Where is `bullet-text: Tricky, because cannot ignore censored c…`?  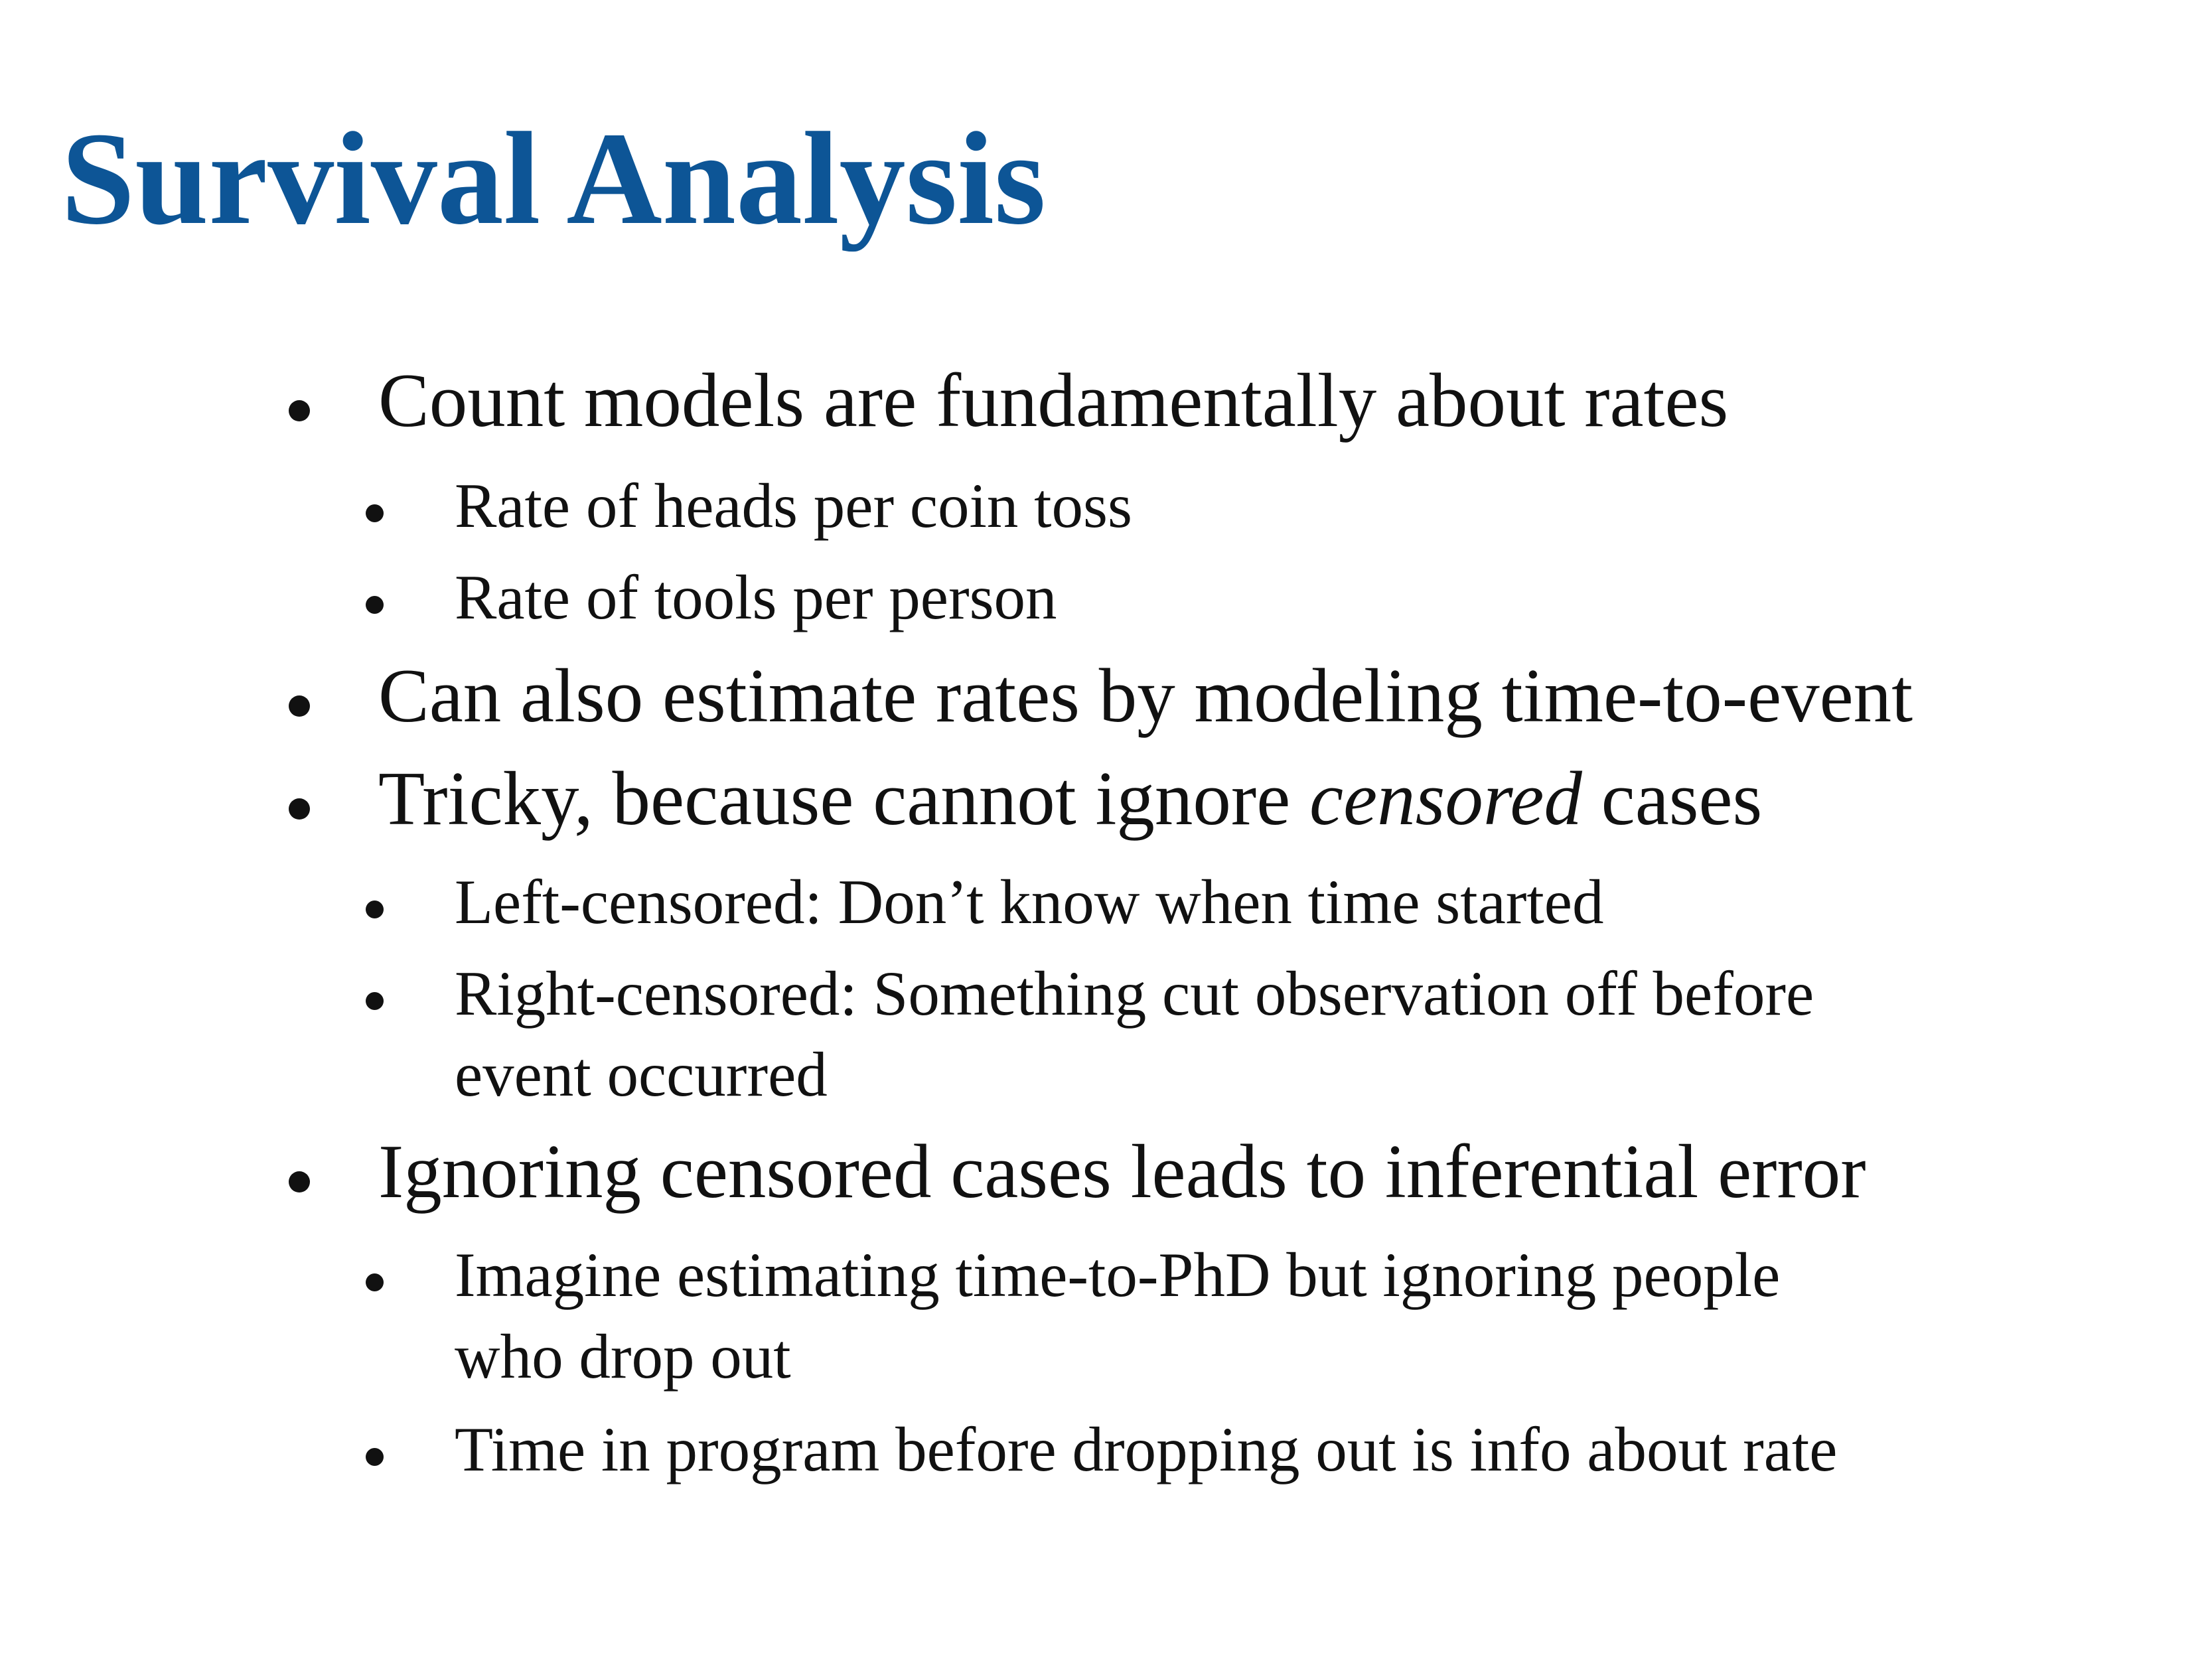
bullet-text: Tricky, because cannot ignore censored c… is located at coordinates (1070, 799).